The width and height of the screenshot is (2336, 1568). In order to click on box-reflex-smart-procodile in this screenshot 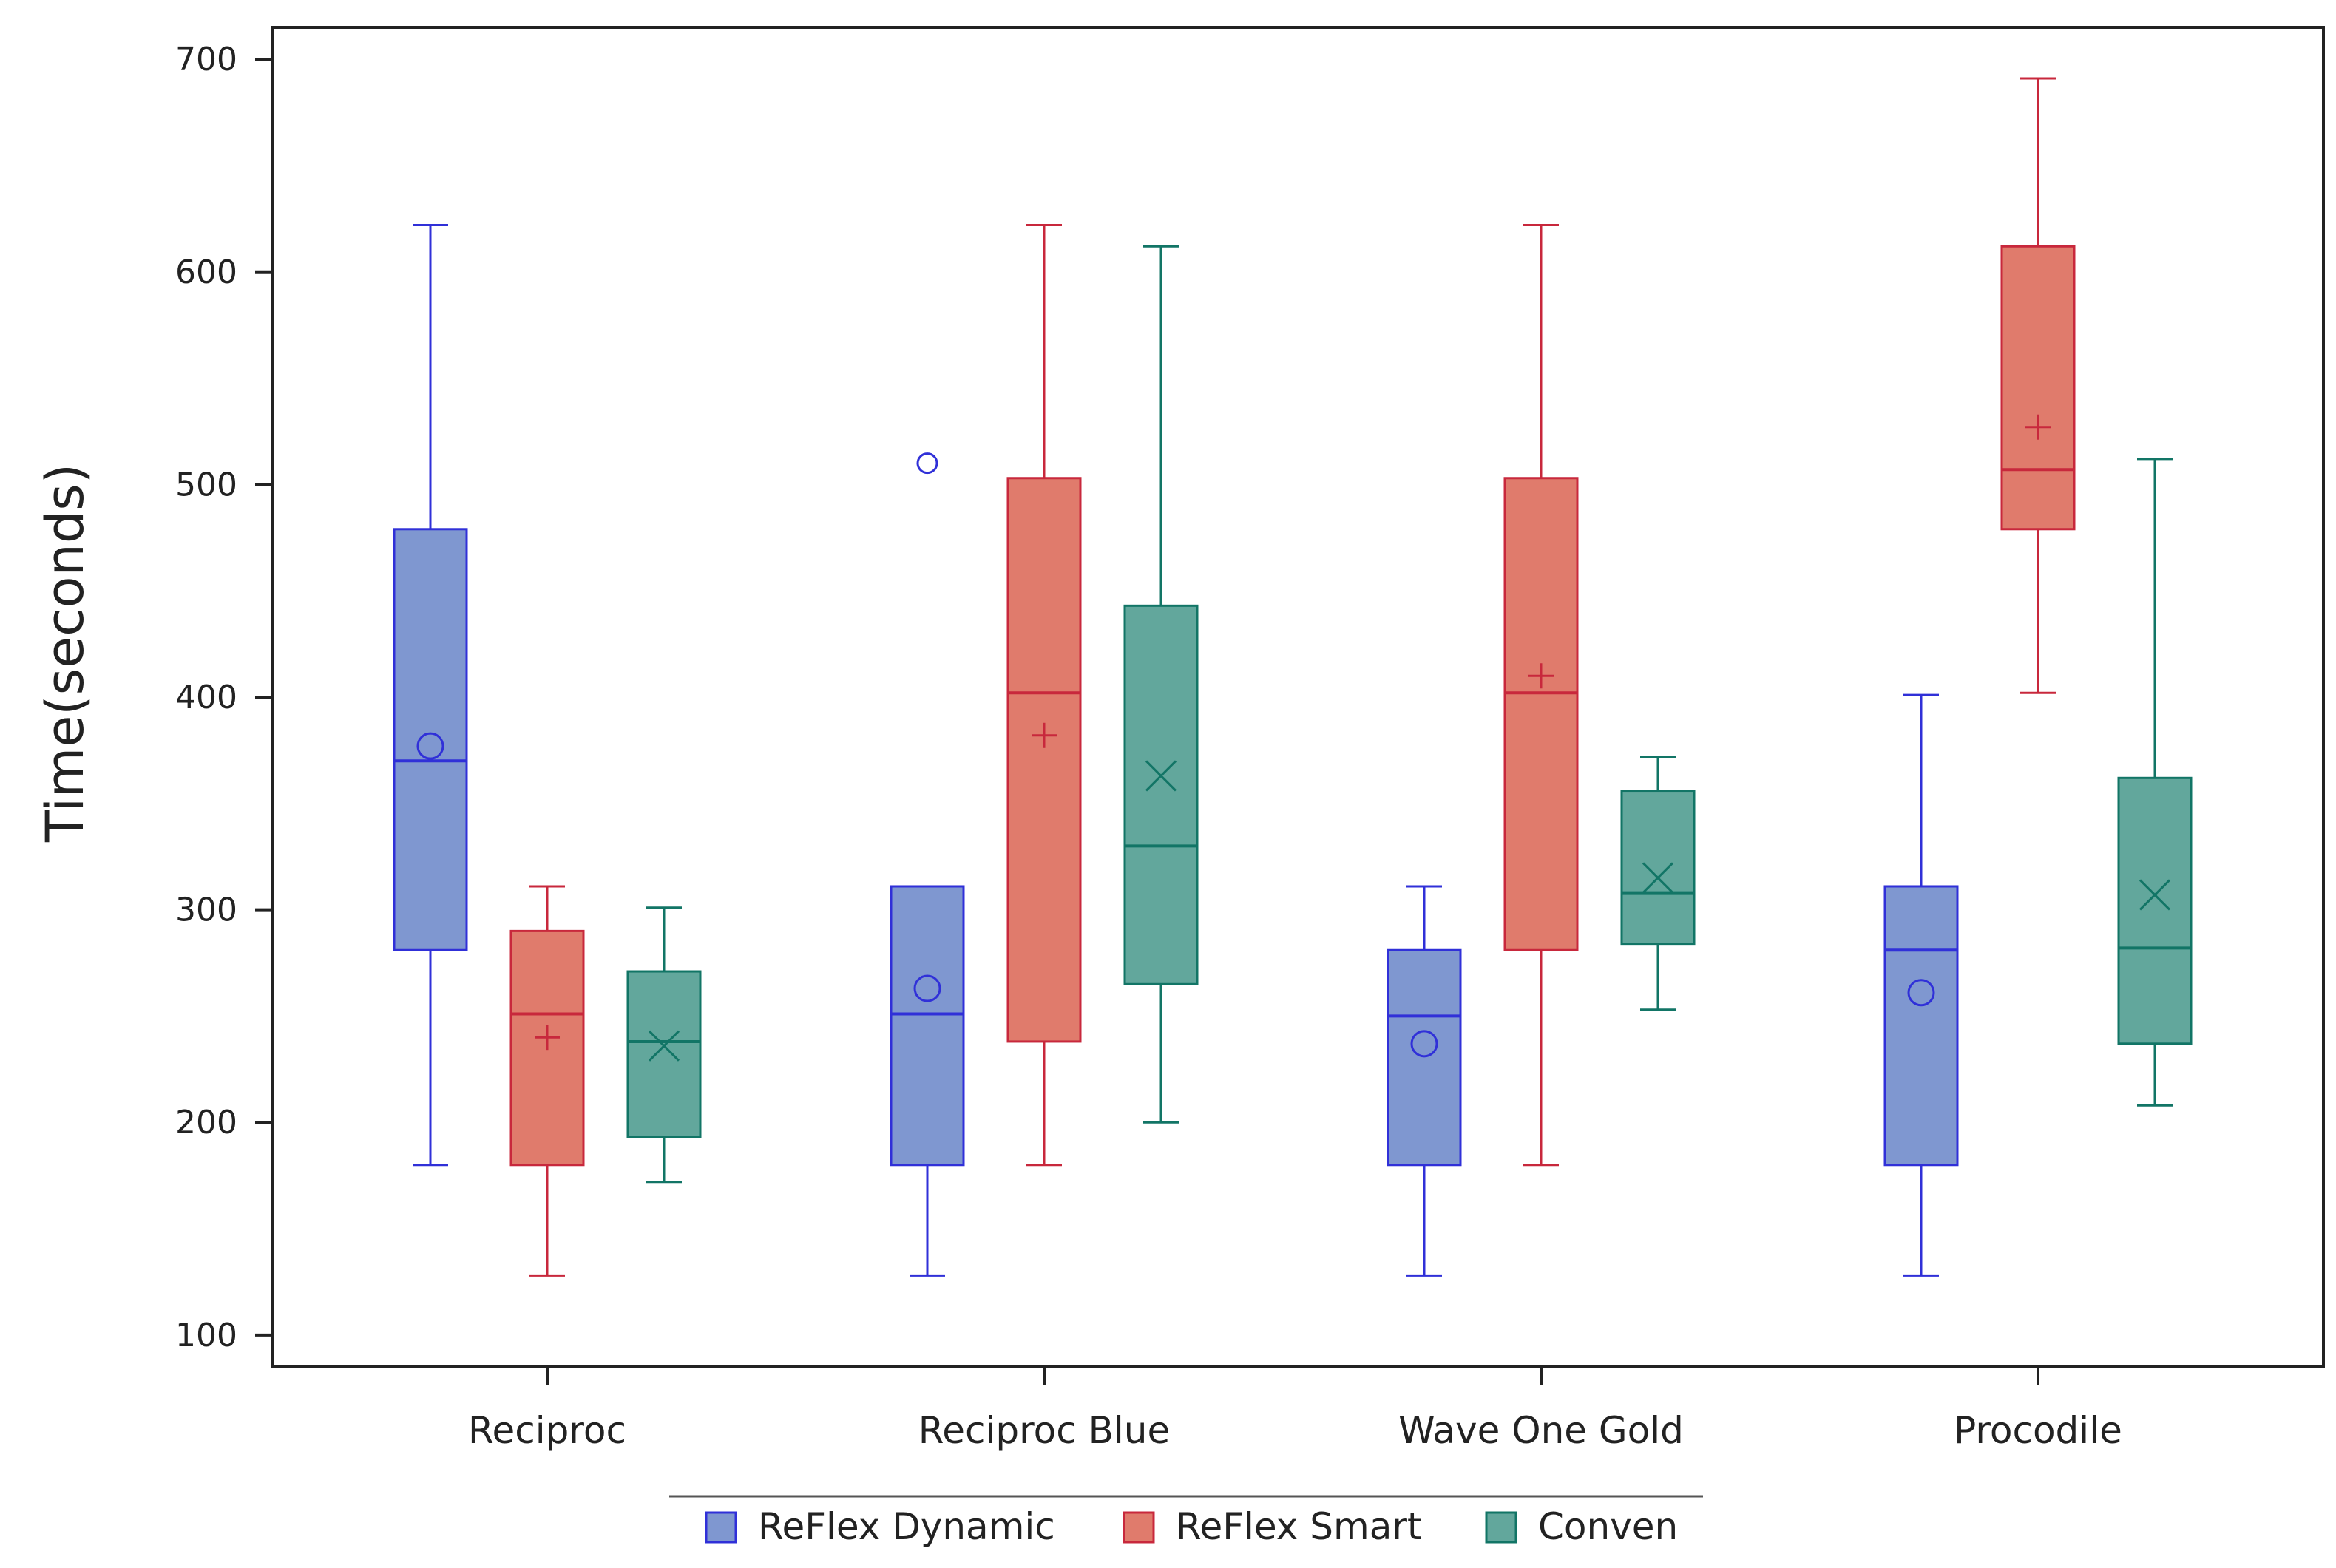, I will do `click(2038, 385)`.